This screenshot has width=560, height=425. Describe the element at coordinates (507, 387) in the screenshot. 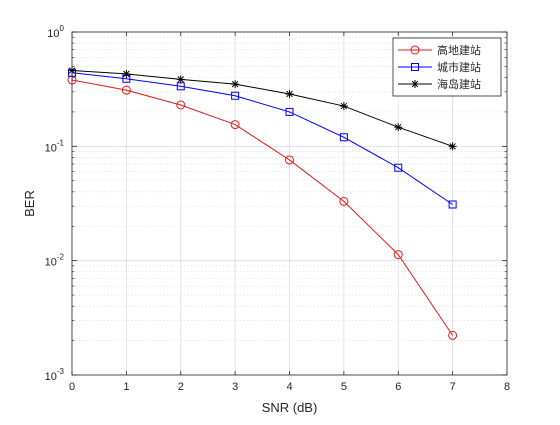

I see `x-tick-label: 8` at that location.